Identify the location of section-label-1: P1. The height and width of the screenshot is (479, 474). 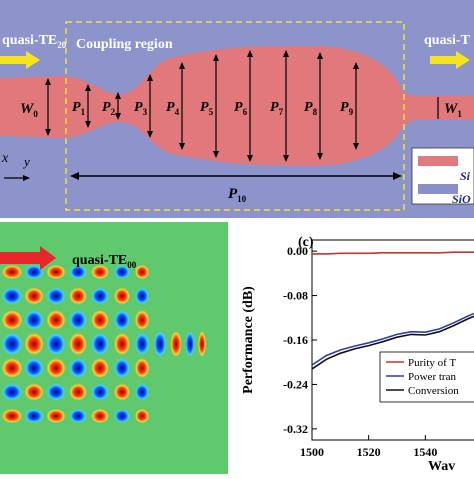
(79, 108).